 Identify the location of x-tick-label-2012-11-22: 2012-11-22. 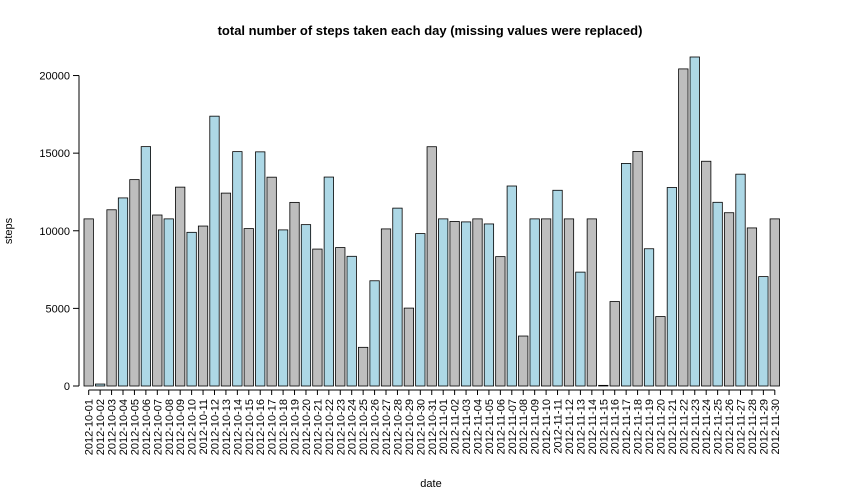
(684, 426).